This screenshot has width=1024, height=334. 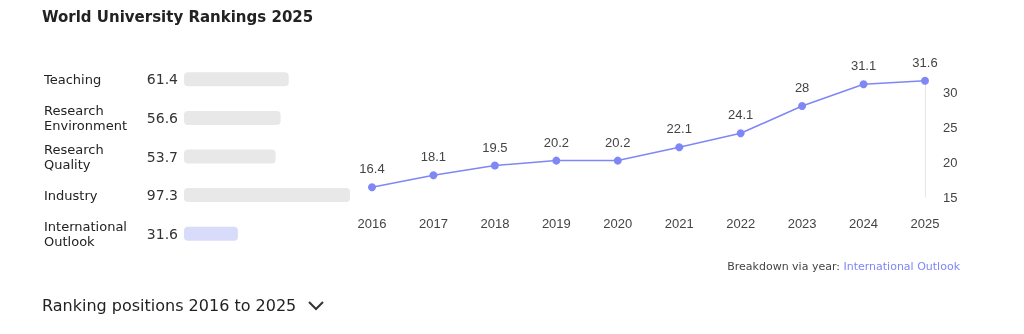 What do you see at coordinates (178, 17) in the screenshot?
I see `chart-title: World University Rankings 2025` at bounding box center [178, 17].